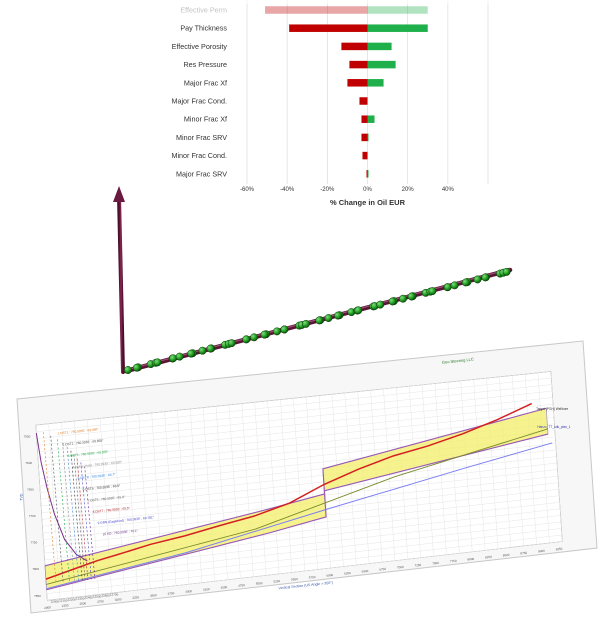 This screenshot has height=618, width=598. What do you see at coordinates (96, 476) in the screenshot?
I see `formation-label: 5 DSTR : 760.9935' : 69.7°` at bounding box center [96, 476].